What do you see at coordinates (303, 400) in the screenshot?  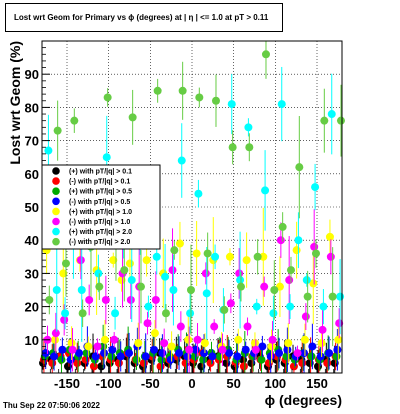 I see `x-axis-label: ϕ (degrees)` at bounding box center [303, 400].